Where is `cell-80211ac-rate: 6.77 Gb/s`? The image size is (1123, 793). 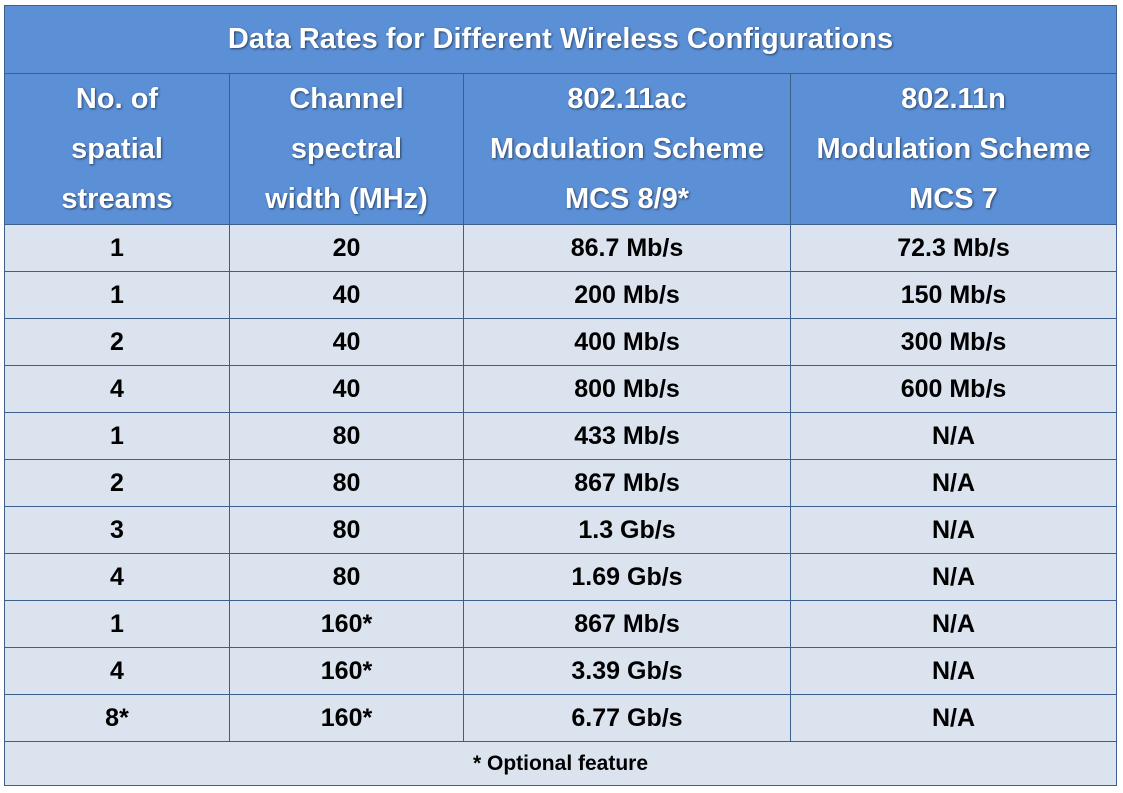 cell-80211ac-rate: 6.77 Gb/s is located at coordinates (627, 718).